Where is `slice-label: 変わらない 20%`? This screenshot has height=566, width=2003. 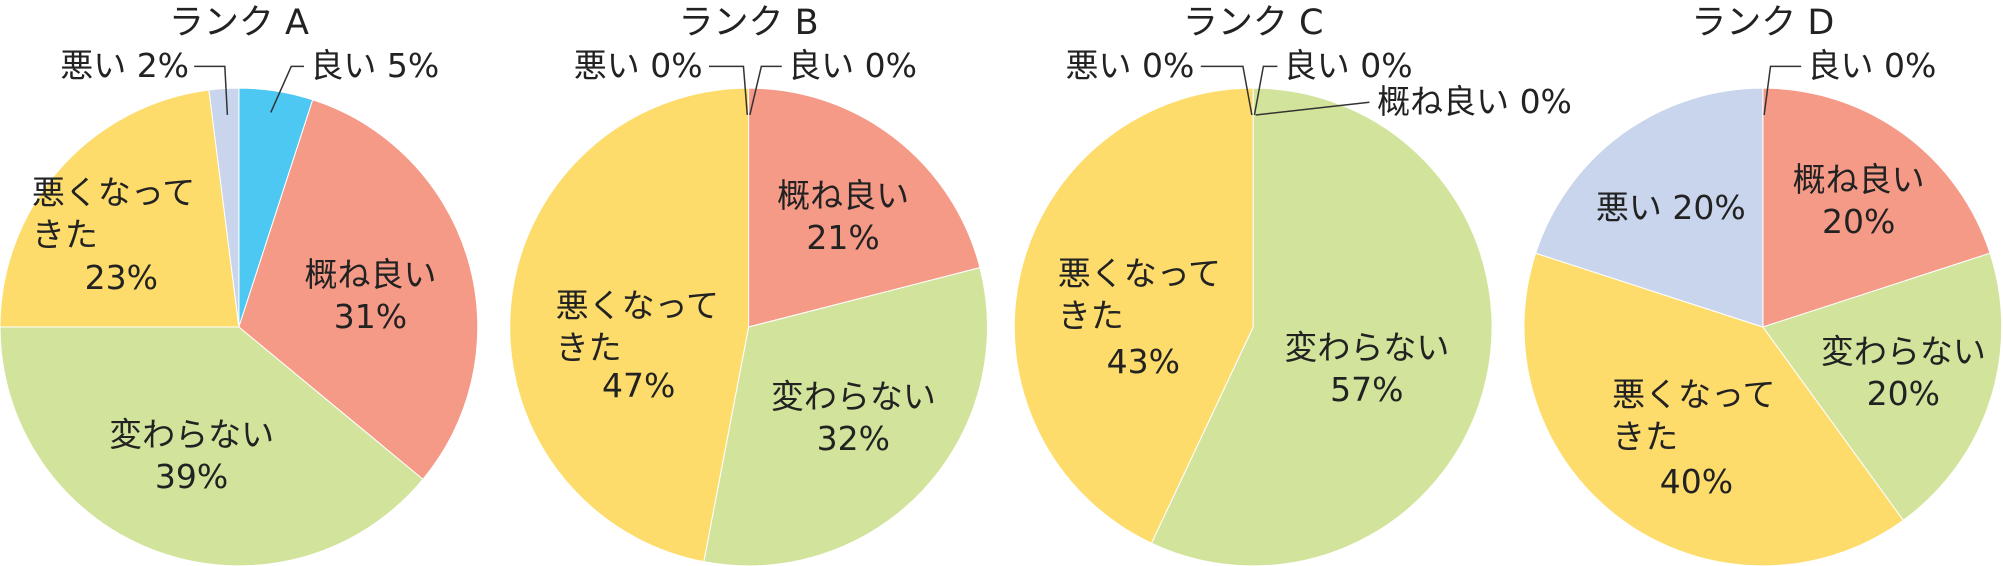
slice-label: 変わらない 20% is located at coordinates (1903, 373).